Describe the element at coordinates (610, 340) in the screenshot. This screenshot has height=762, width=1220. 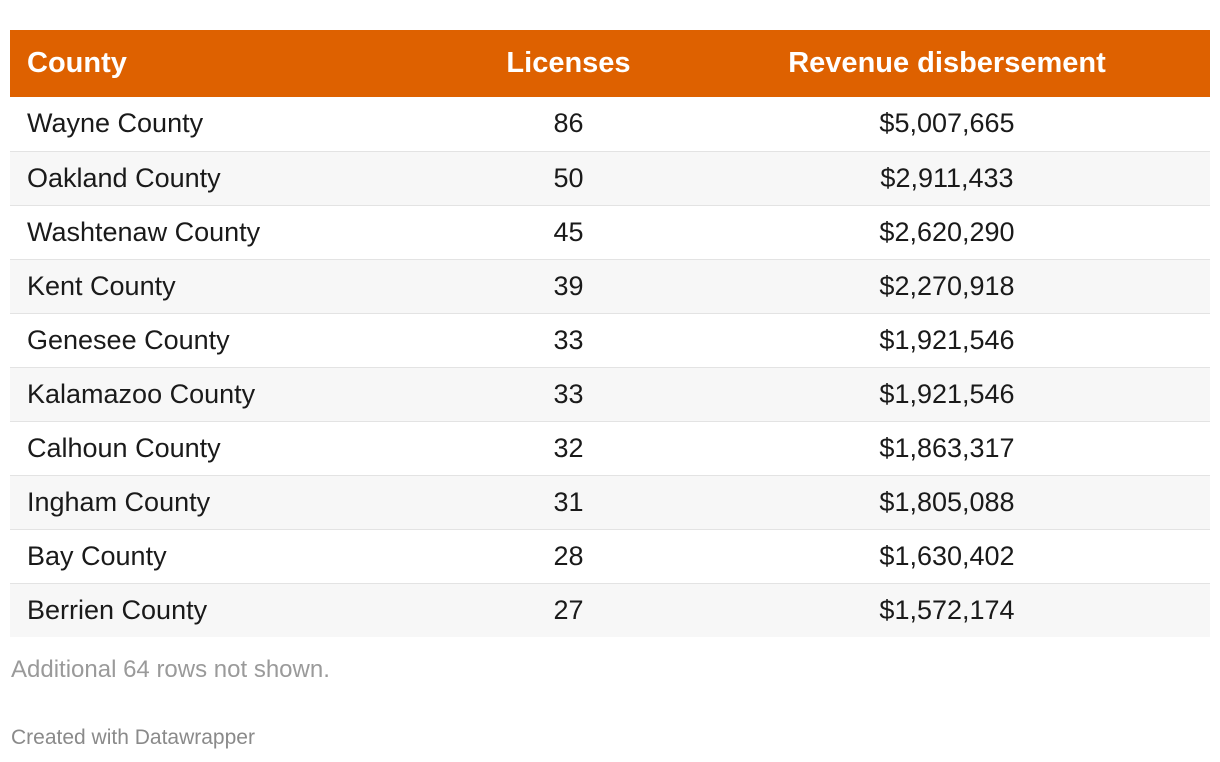
I see `table-row: Genesee County 33 $1,921,546` at that location.